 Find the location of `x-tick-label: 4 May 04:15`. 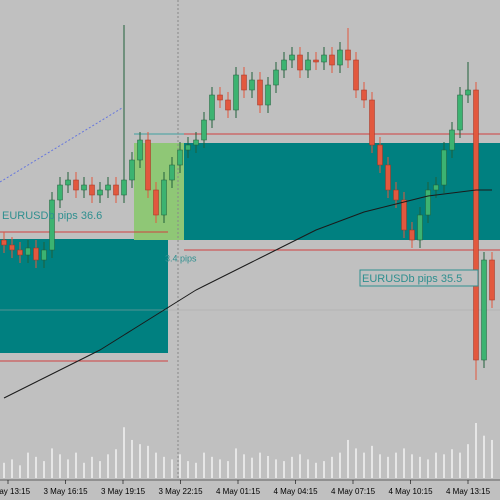

x-tick-label: 4 May 04:15 is located at coordinates (295, 491).